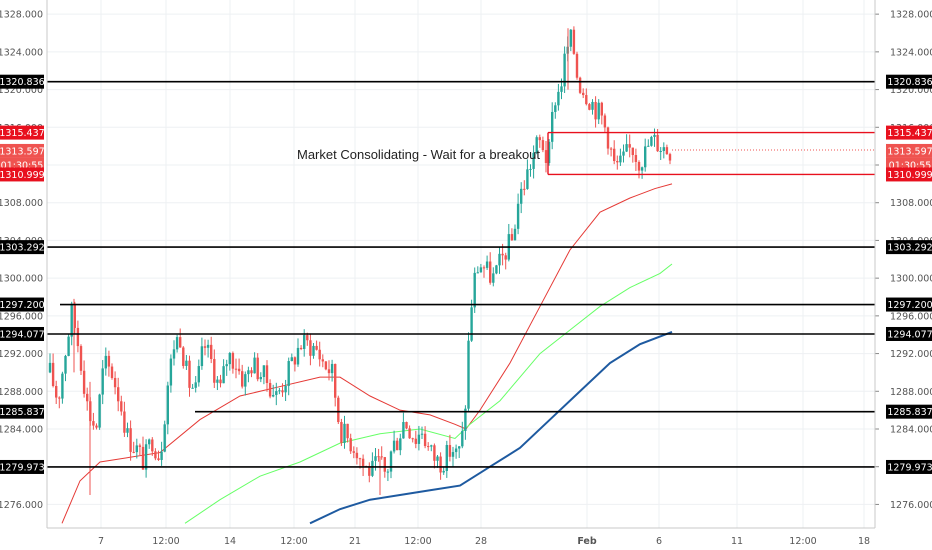 Image resolution: width=932 pixels, height=550 pixels. What do you see at coordinates (802, 541) in the screenshot?
I see `x-tick: 12:00` at bounding box center [802, 541].